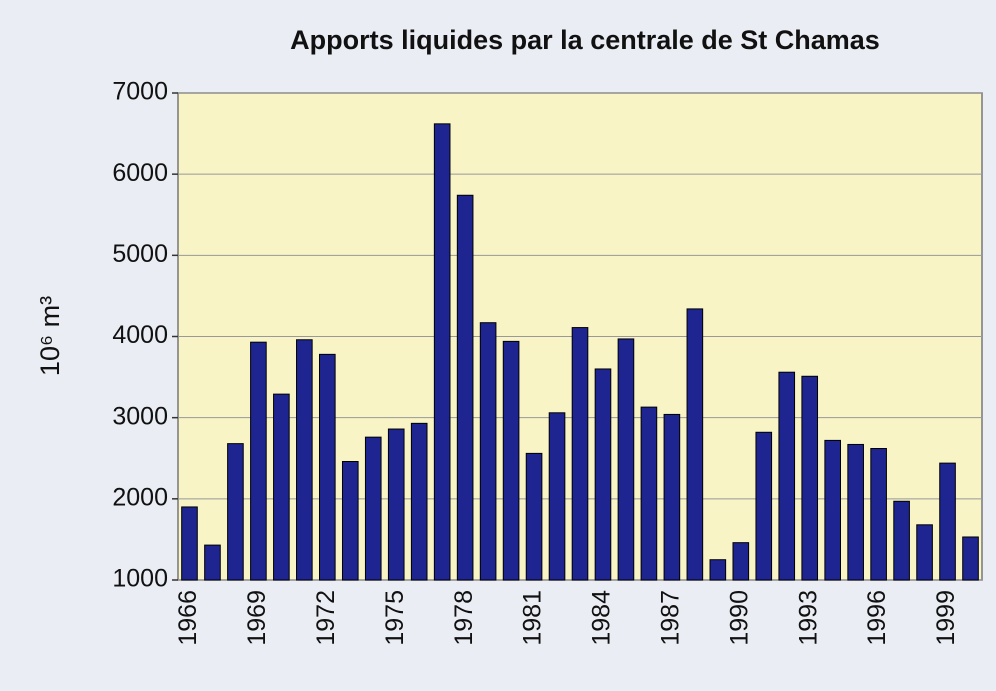 Image resolution: width=996 pixels, height=691 pixels. What do you see at coordinates (140, 335) in the screenshot?
I see `y-tick-label: 4000` at bounding box center [140, 335].